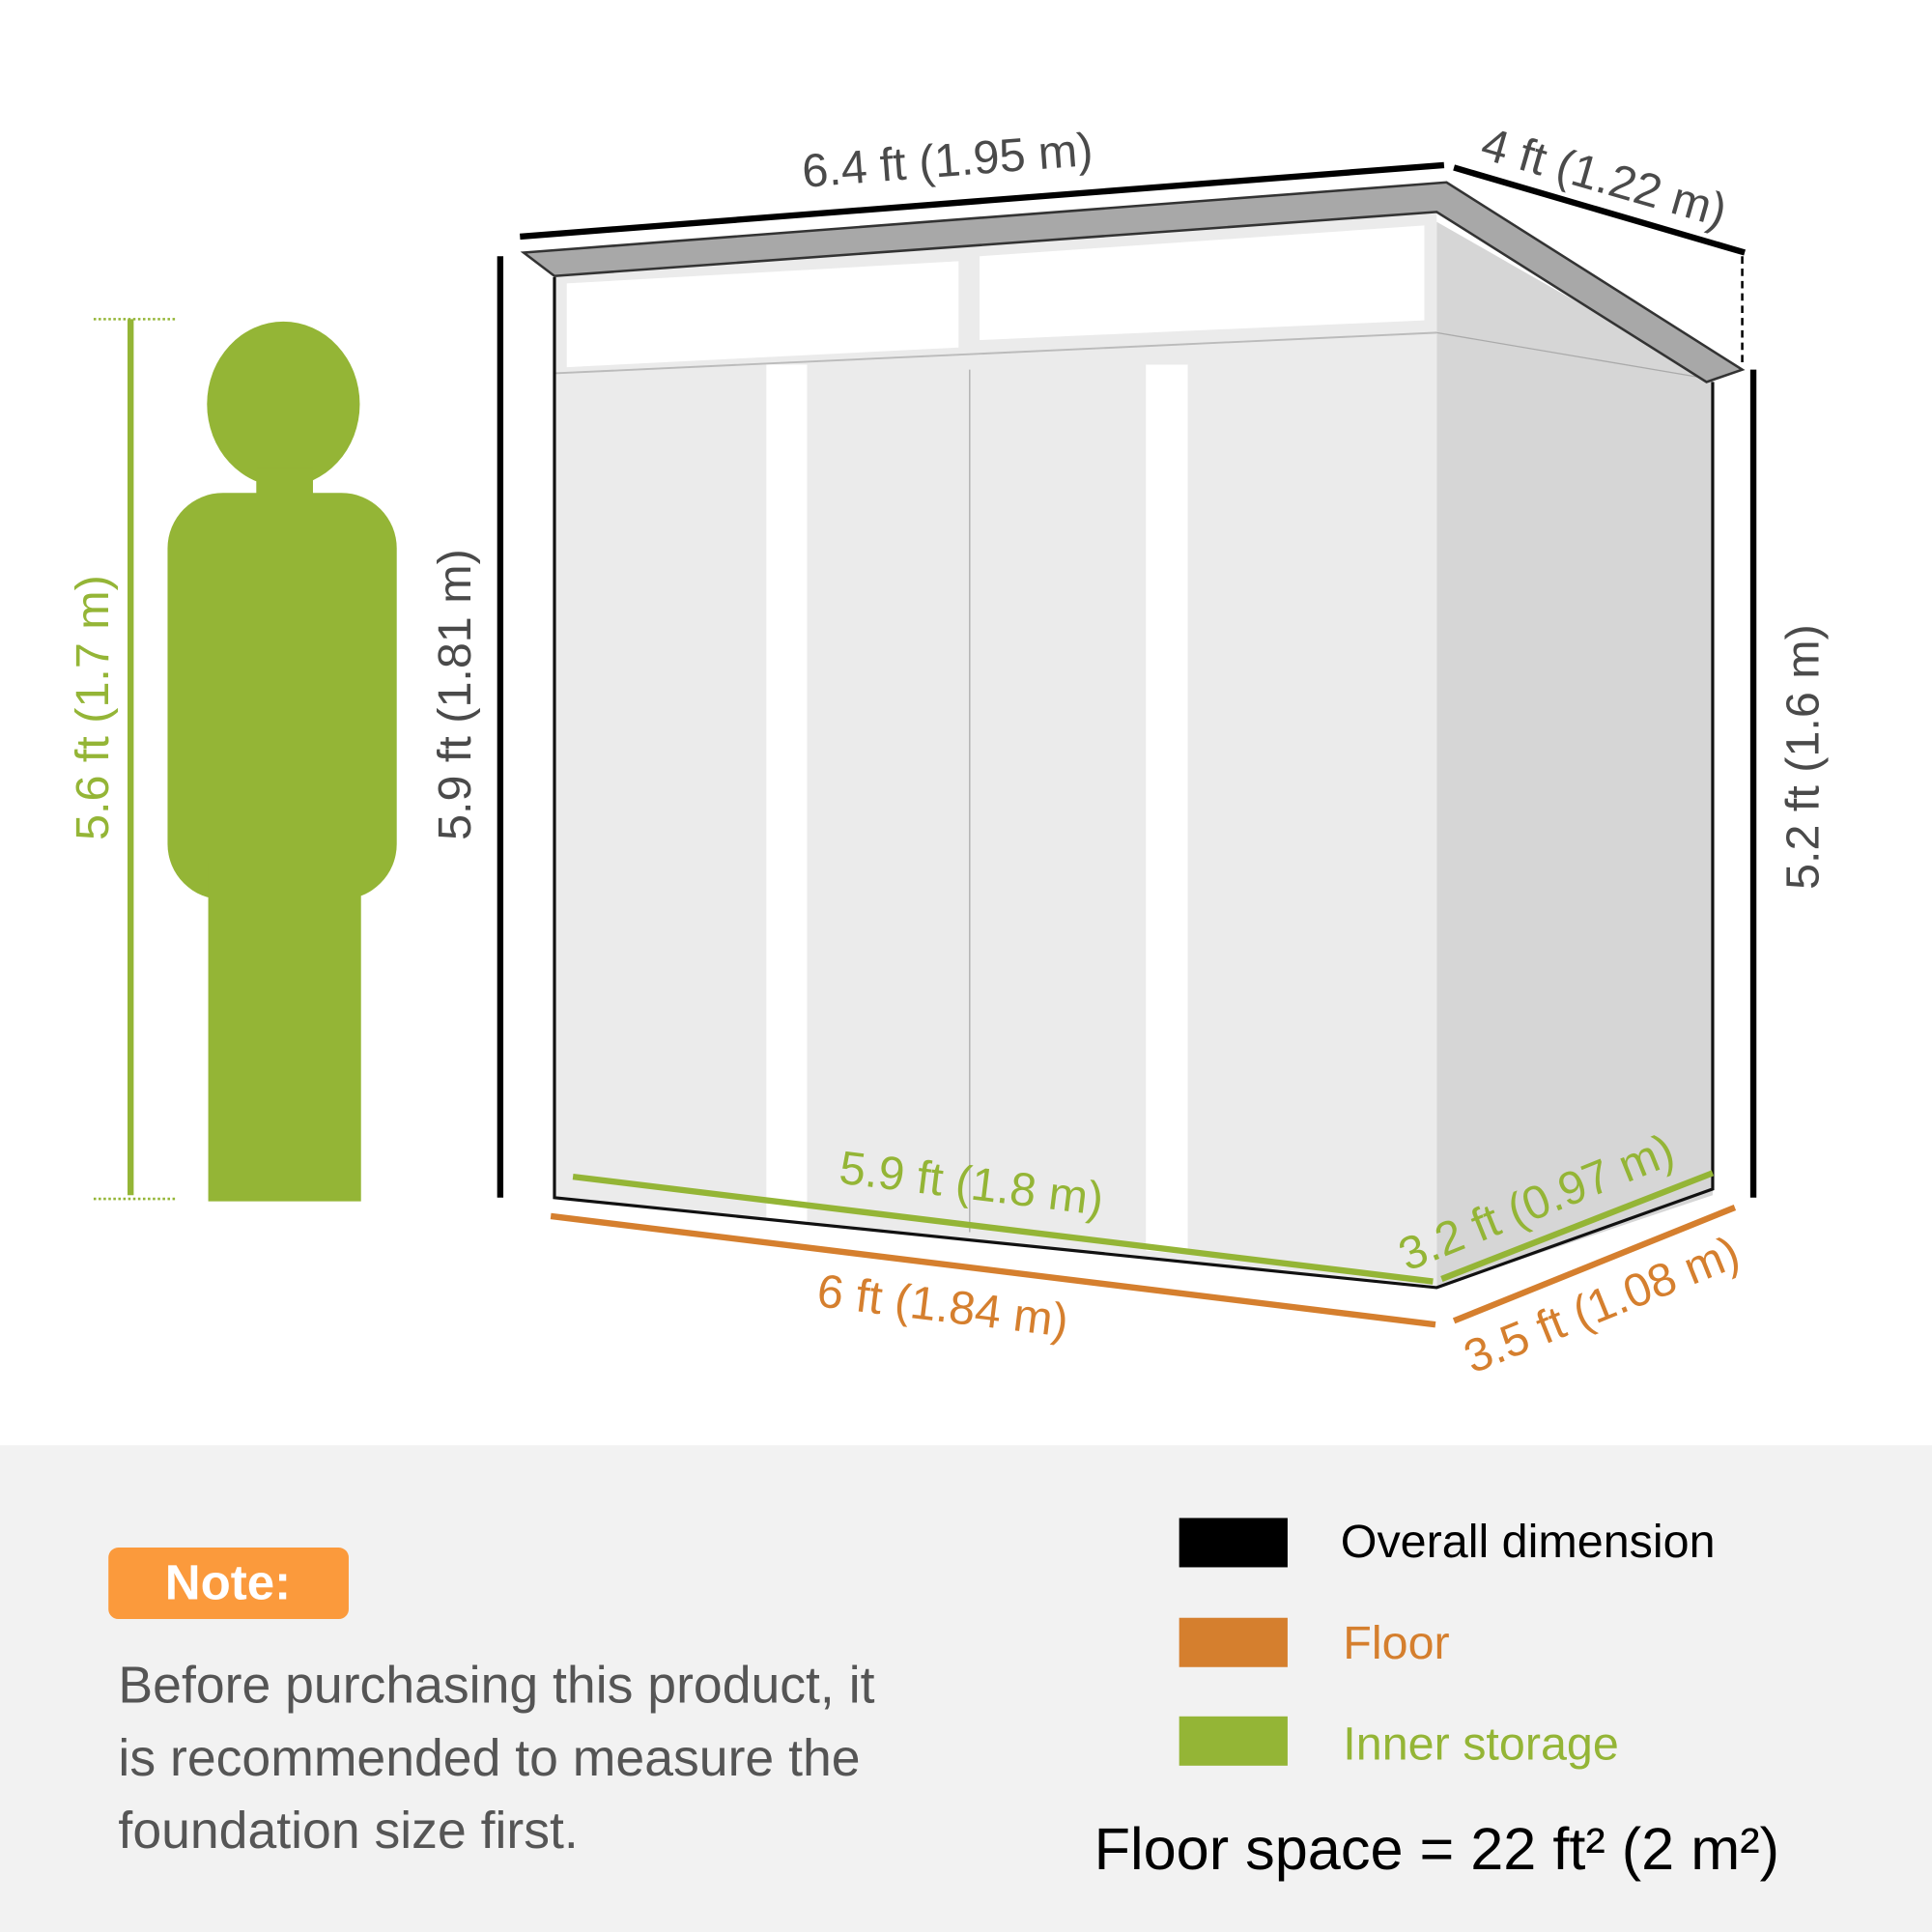 This screenshot has width=1932, height=1932. I want to click on legend-label-inner: Inner storage, so click(1481, 1744).